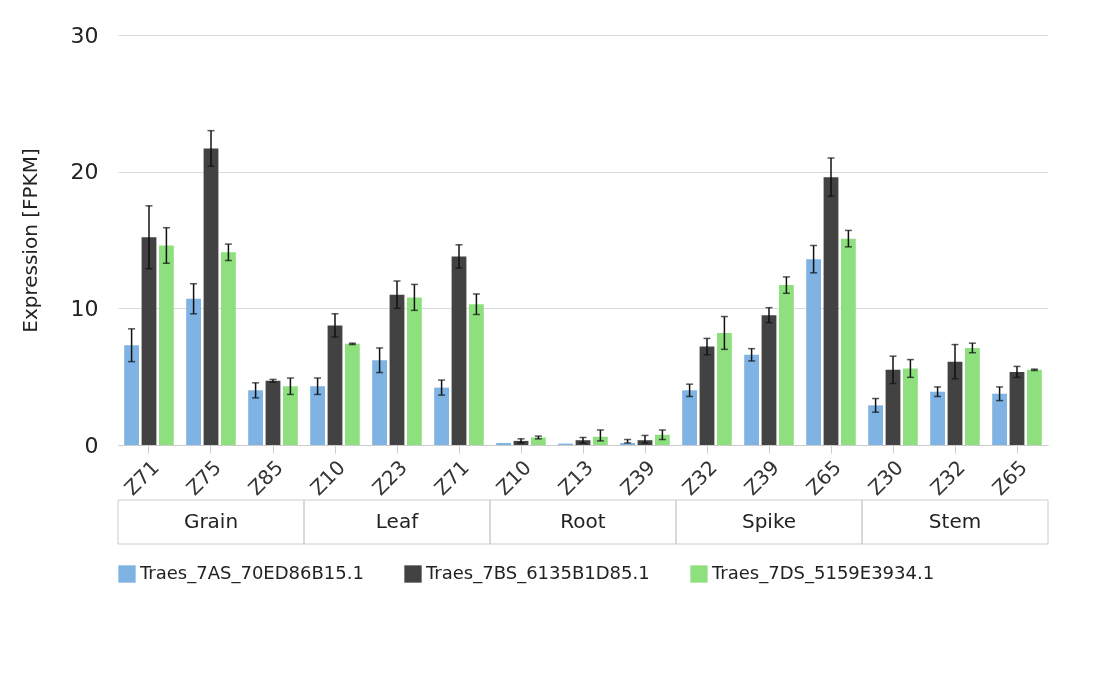  What do you see at coordinates (397, 521) in the screenshot?
I see `text: Leaf` at bounding box center [397, 521].